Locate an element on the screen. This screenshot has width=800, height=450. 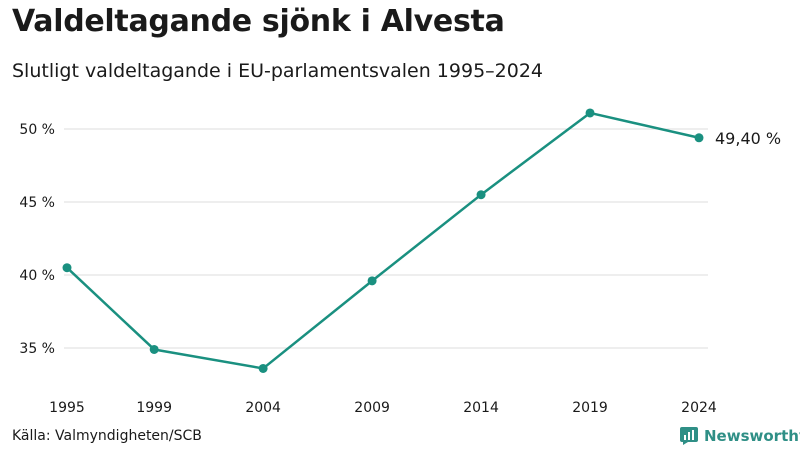
y-tick-label: 40 % is located at coordinates (37, 276).